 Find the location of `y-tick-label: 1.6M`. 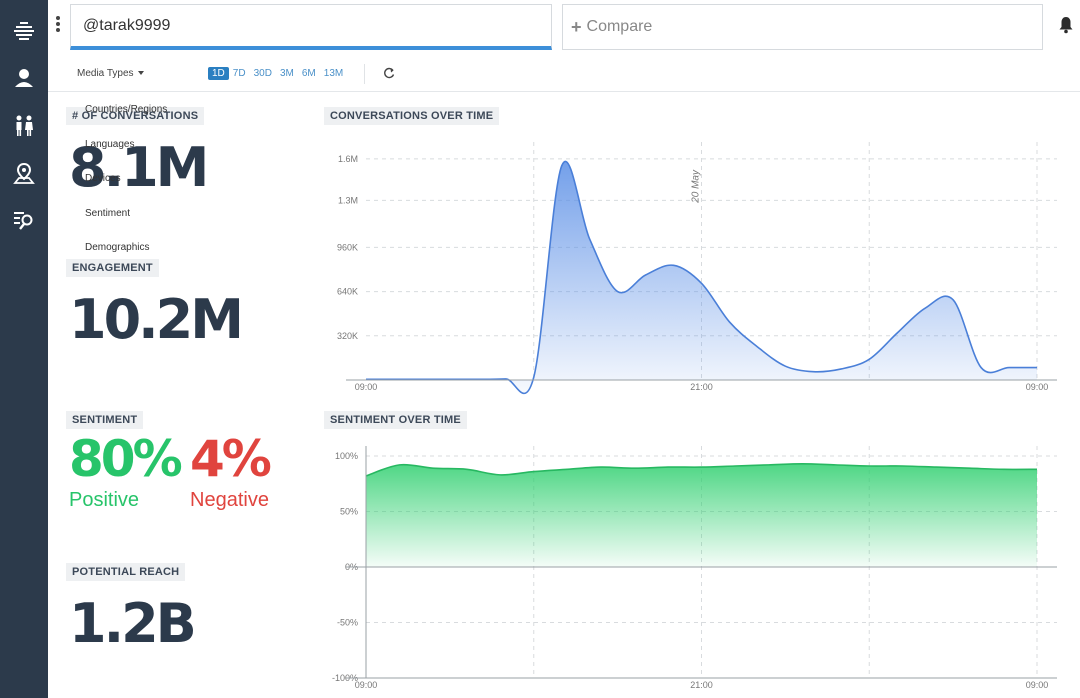

y-tick-label: 1.6M is located at coordinates (348, 159).